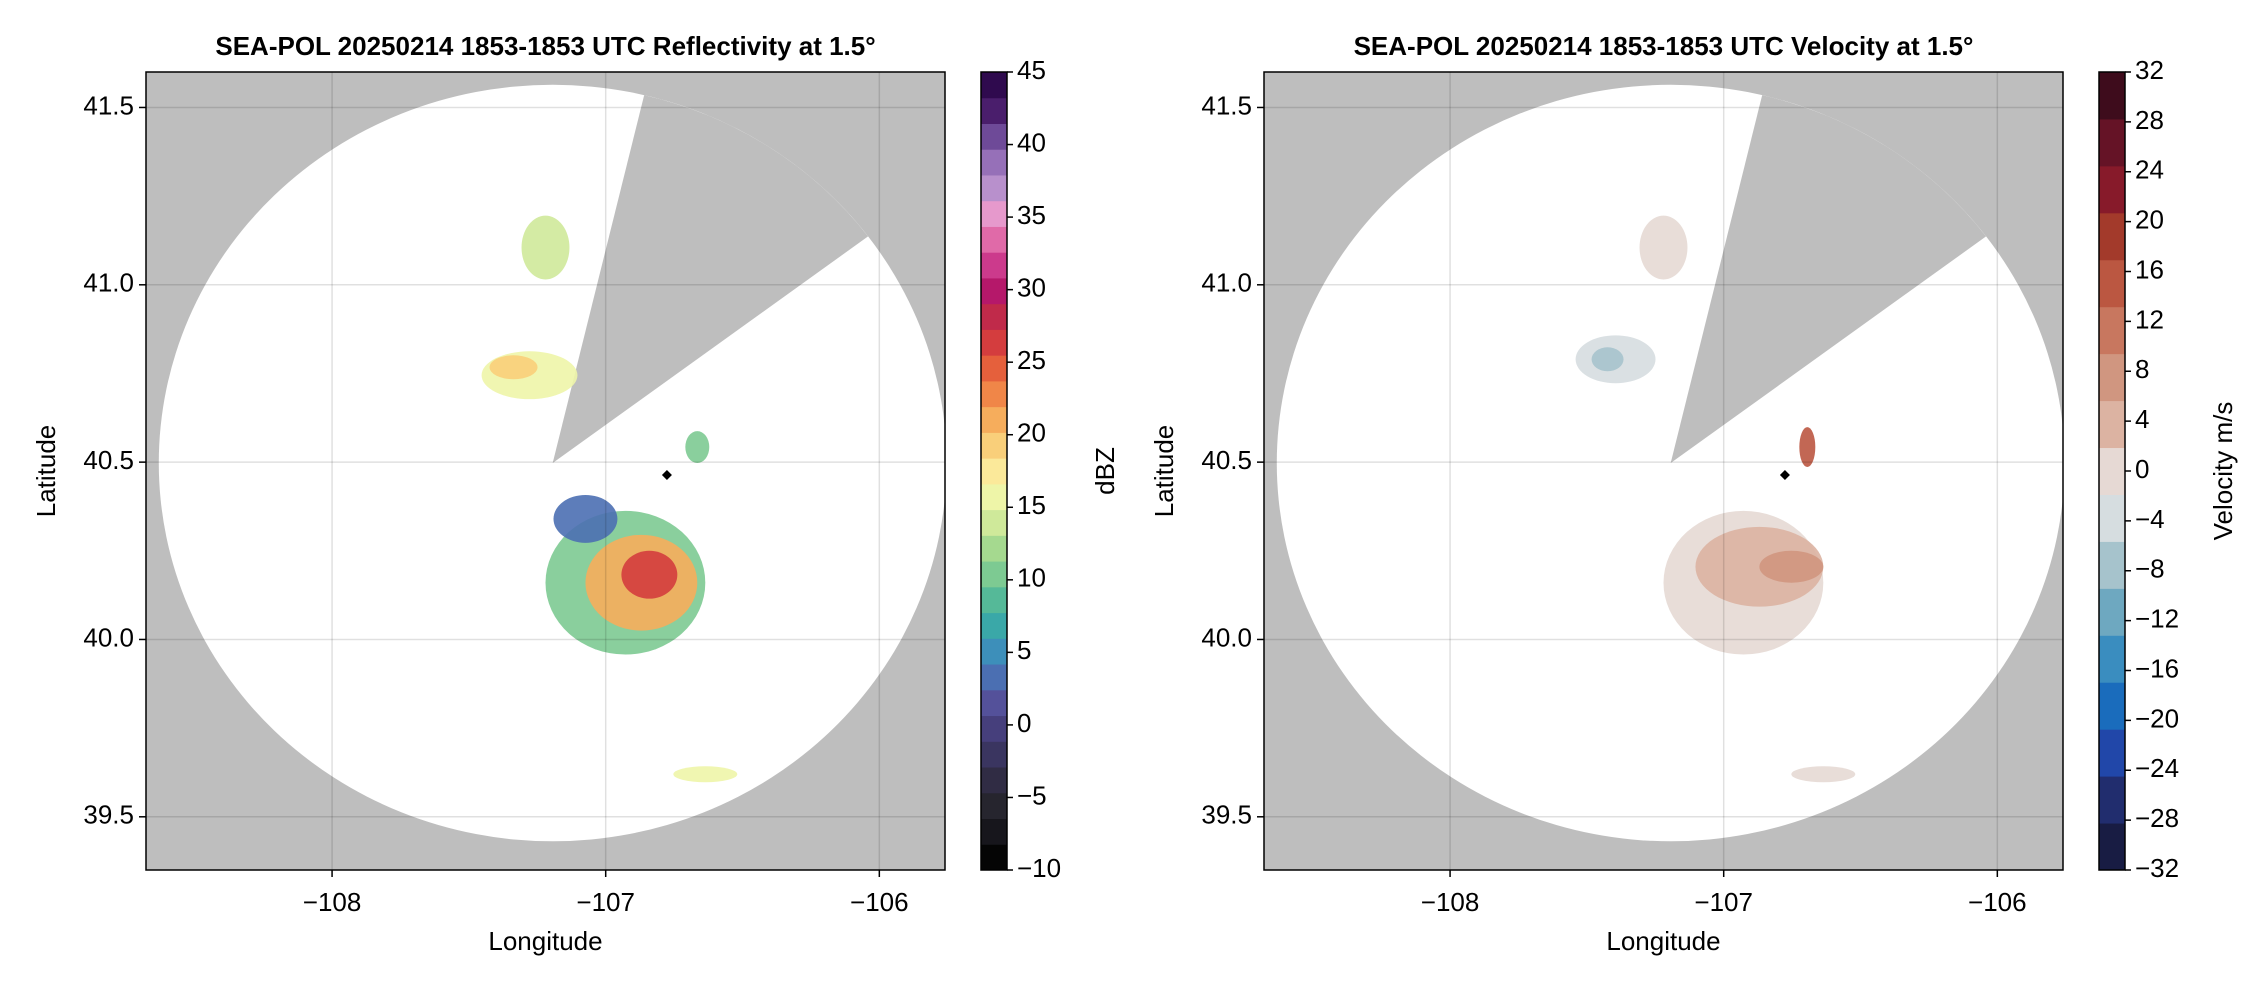  Describe the element at coordinates (1226, 637) in the screenshot. I see `y-tick-label: 40.0` at that location.